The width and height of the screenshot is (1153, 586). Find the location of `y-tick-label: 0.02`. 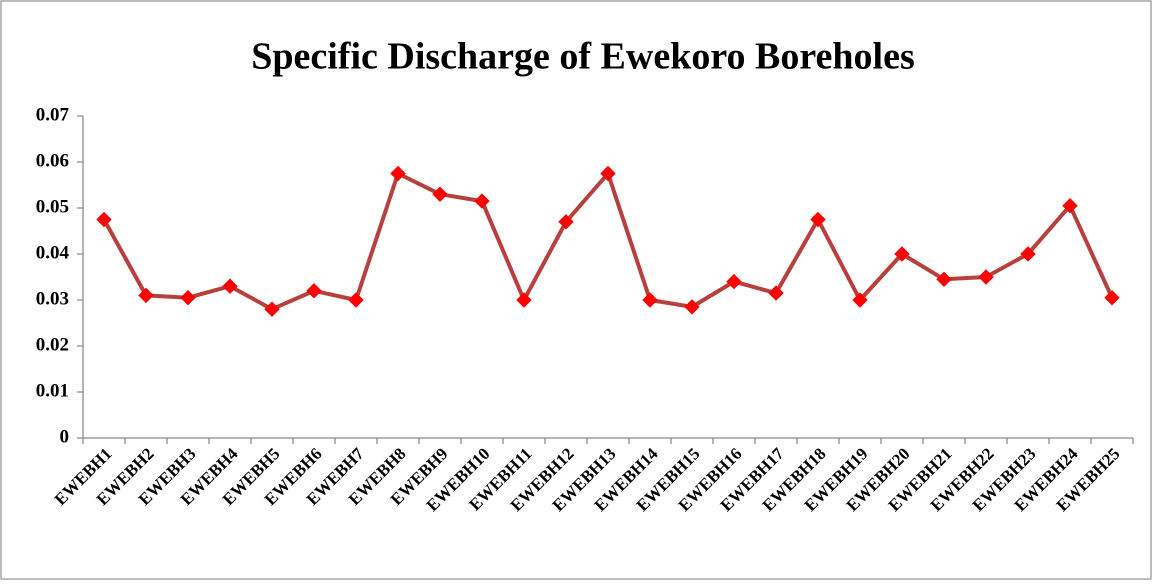

y-tick-label: 0.02 is located at coordinates (52, 344).